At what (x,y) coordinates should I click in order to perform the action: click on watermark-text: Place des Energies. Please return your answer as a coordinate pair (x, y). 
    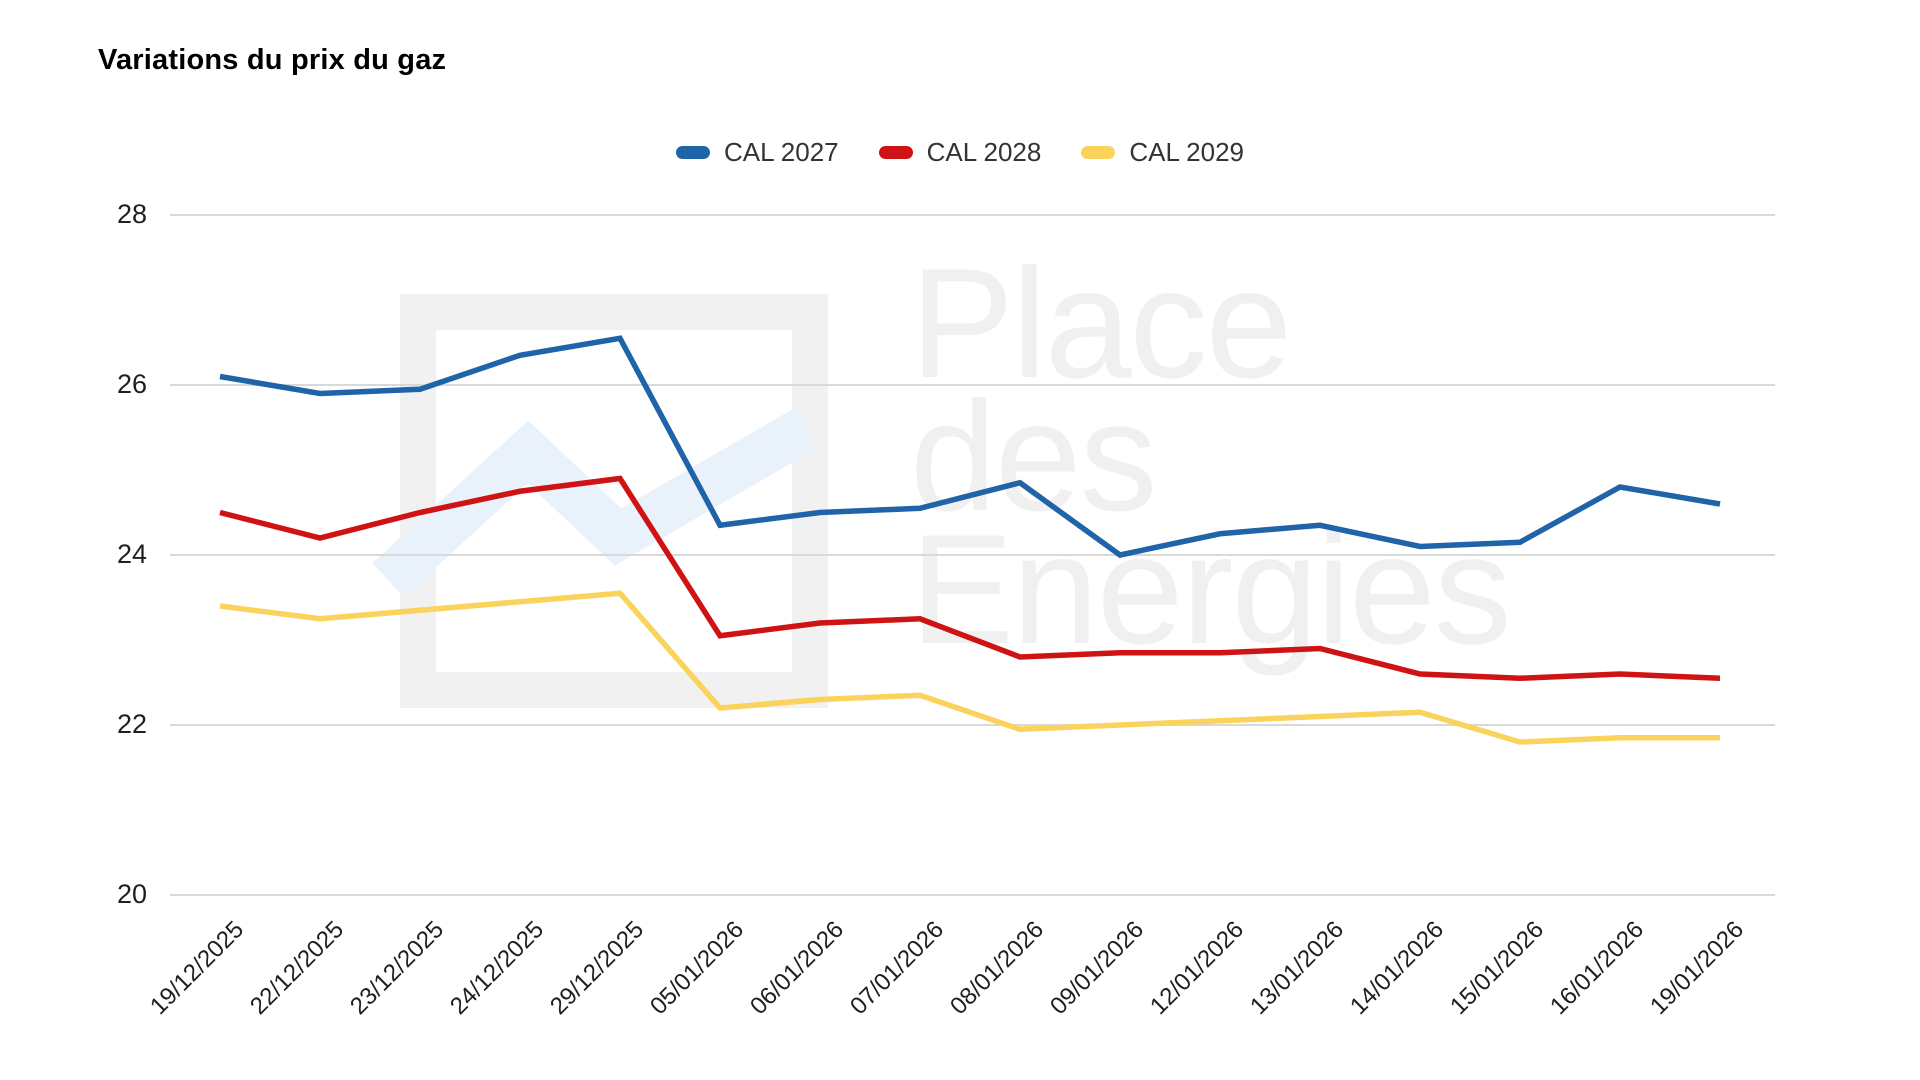
    Looking at the image, I should click on (1211, 452).